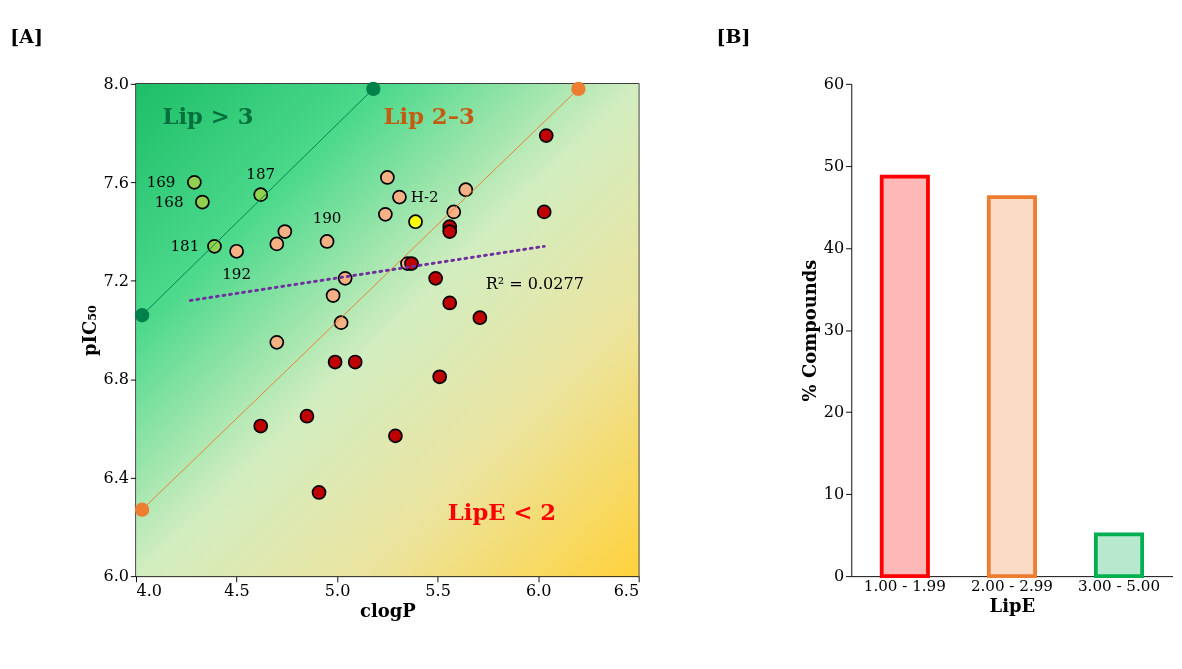 This screenshot has height=669, width=1182. Describe the element at coordinates (26, 36) in the screenshot. I see `chart-title: [A]` at that location.